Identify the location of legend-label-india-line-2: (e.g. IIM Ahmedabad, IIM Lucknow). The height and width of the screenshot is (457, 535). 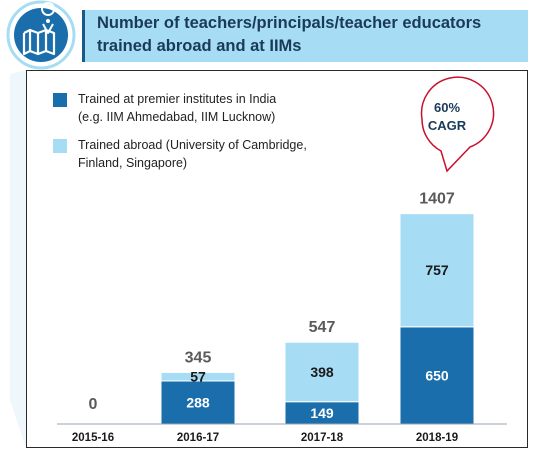
(177, 117).